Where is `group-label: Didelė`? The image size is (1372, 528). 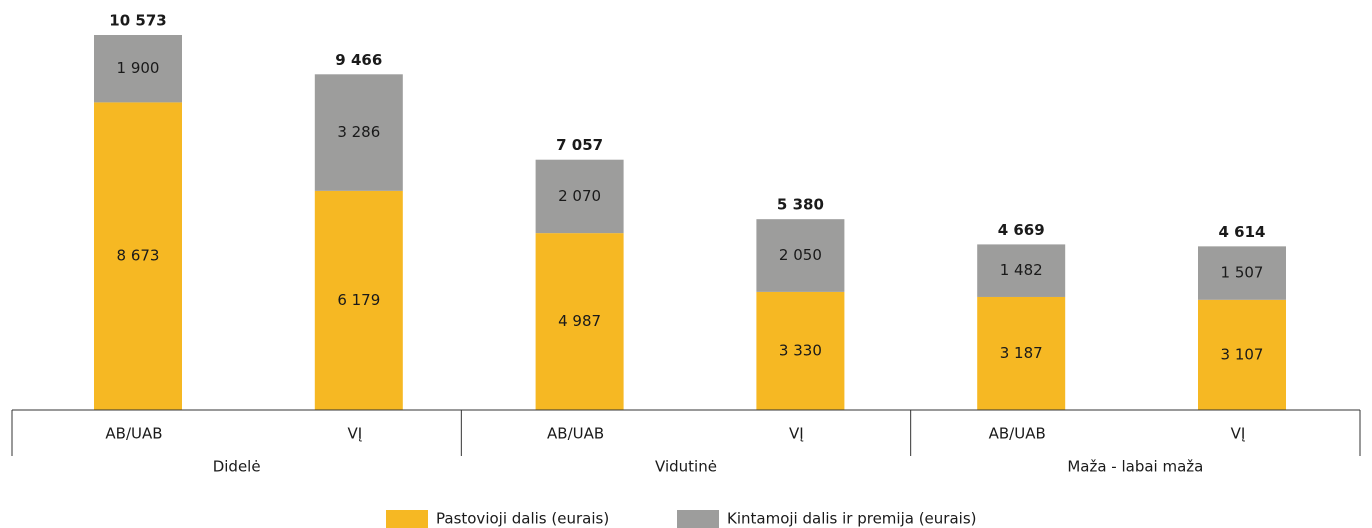
group-label: Didelė is located at coordinates (237, 467).